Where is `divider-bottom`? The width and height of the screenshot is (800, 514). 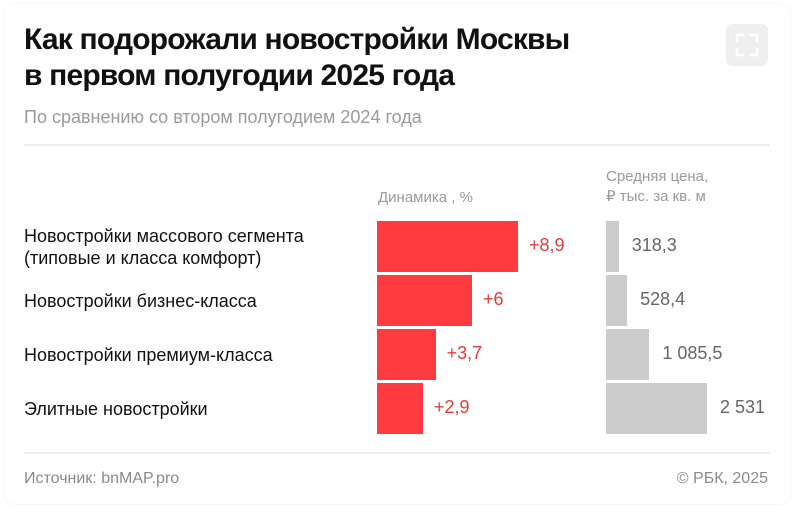
divider-bottom is located at coordinates (397, 453).